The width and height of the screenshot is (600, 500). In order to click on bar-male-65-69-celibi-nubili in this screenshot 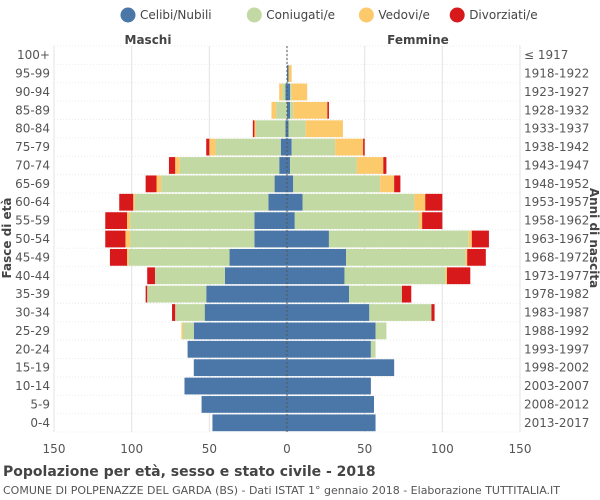, I will do `click(280, 184)`.